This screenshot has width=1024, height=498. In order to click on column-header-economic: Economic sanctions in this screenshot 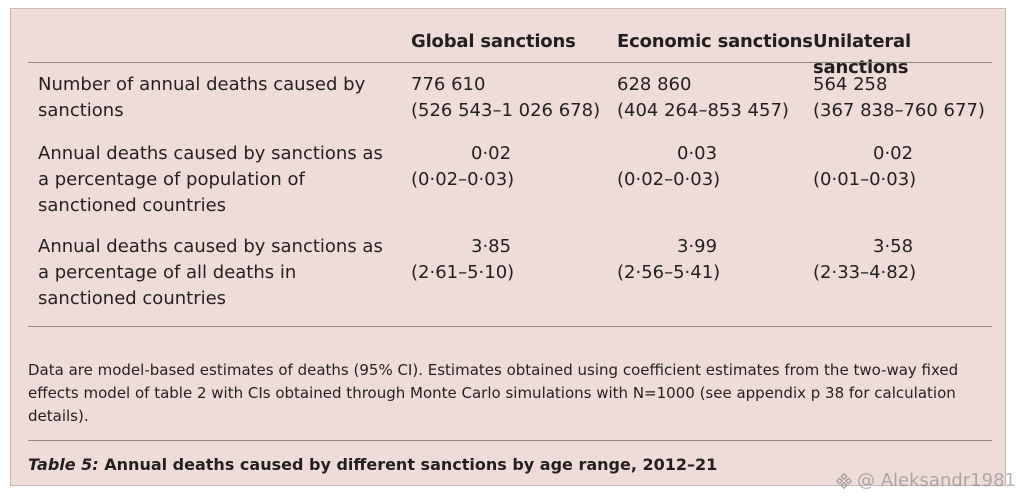, I will do `click(715, 41)`.